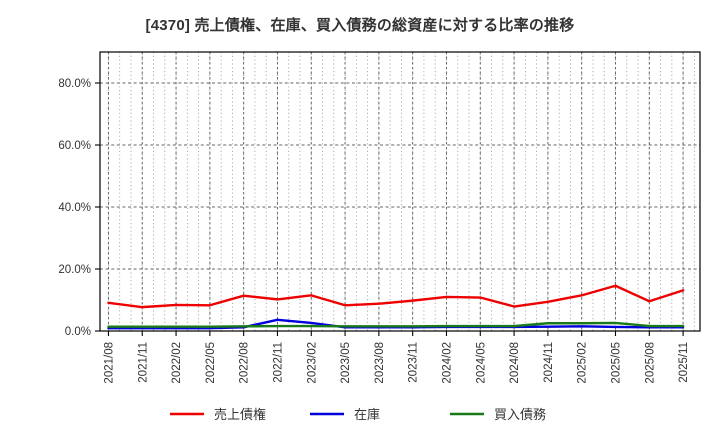  What do you see at coordinates (346, 363) in the screenshot?
I see `x-tick-label: 2023/05` at bounding box center [346, 363].